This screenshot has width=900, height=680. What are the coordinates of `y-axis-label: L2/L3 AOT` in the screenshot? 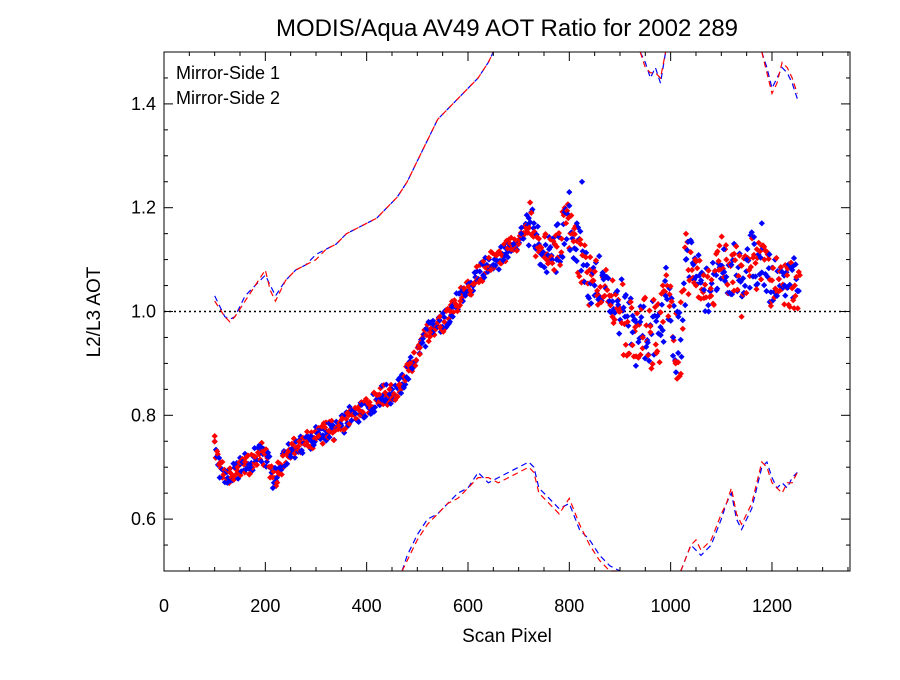 It's located at (94, 311).